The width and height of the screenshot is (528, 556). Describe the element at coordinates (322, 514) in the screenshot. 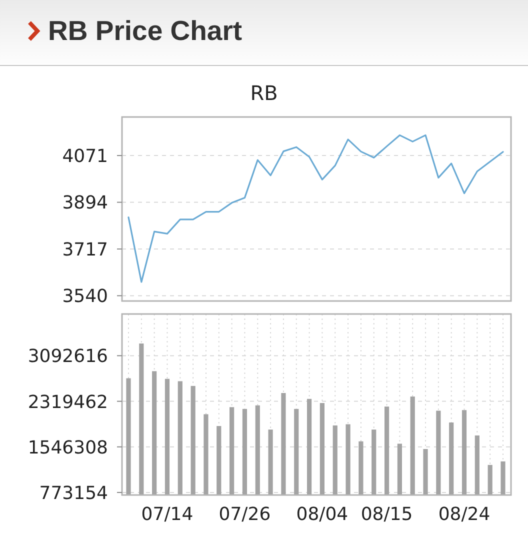

I see `x-tick-label: 08/04` at that location.